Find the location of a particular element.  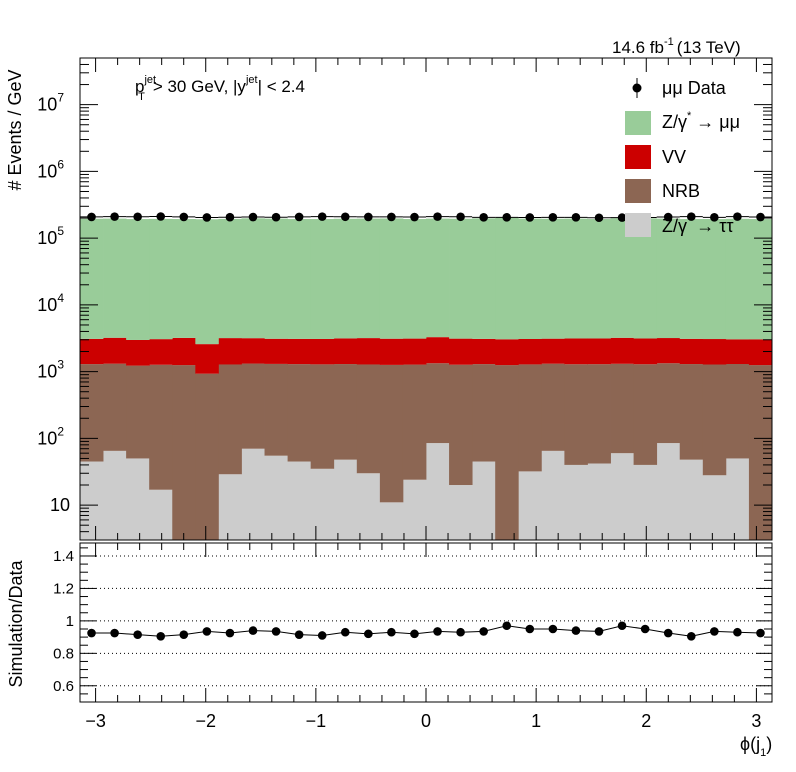

x-tick-label: 3 is located at coordinates (756, 721).